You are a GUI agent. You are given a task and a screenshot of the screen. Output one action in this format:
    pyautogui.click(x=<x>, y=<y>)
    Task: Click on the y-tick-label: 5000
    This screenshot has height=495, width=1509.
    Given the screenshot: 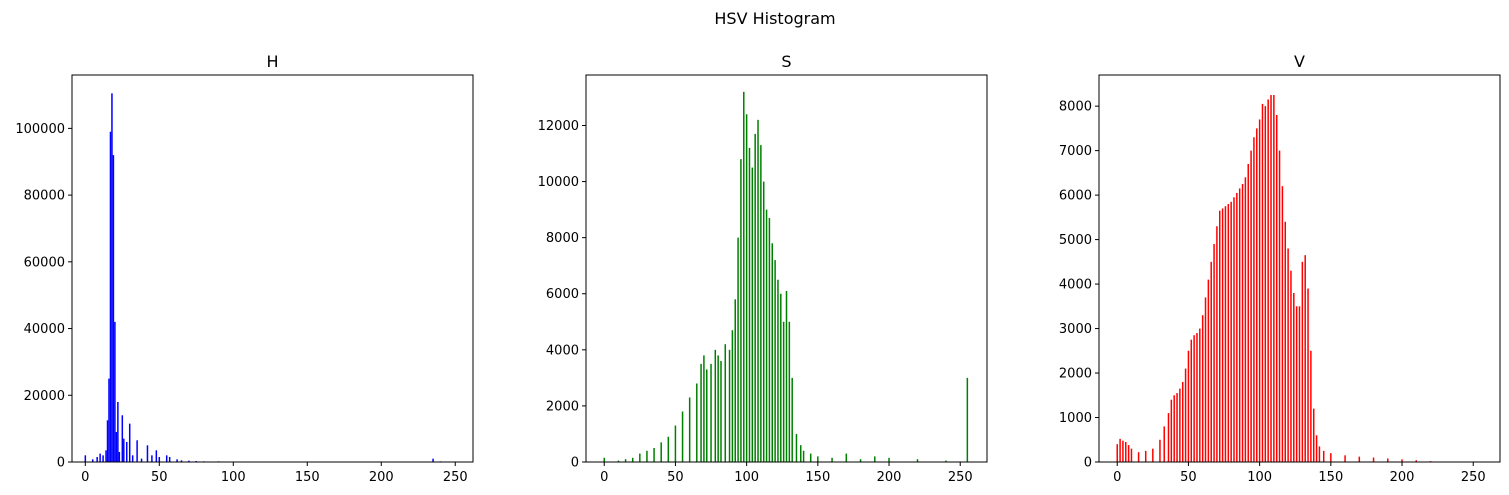 What is the action you would take?
    pyautogui.click(x=1075, y=240)
    